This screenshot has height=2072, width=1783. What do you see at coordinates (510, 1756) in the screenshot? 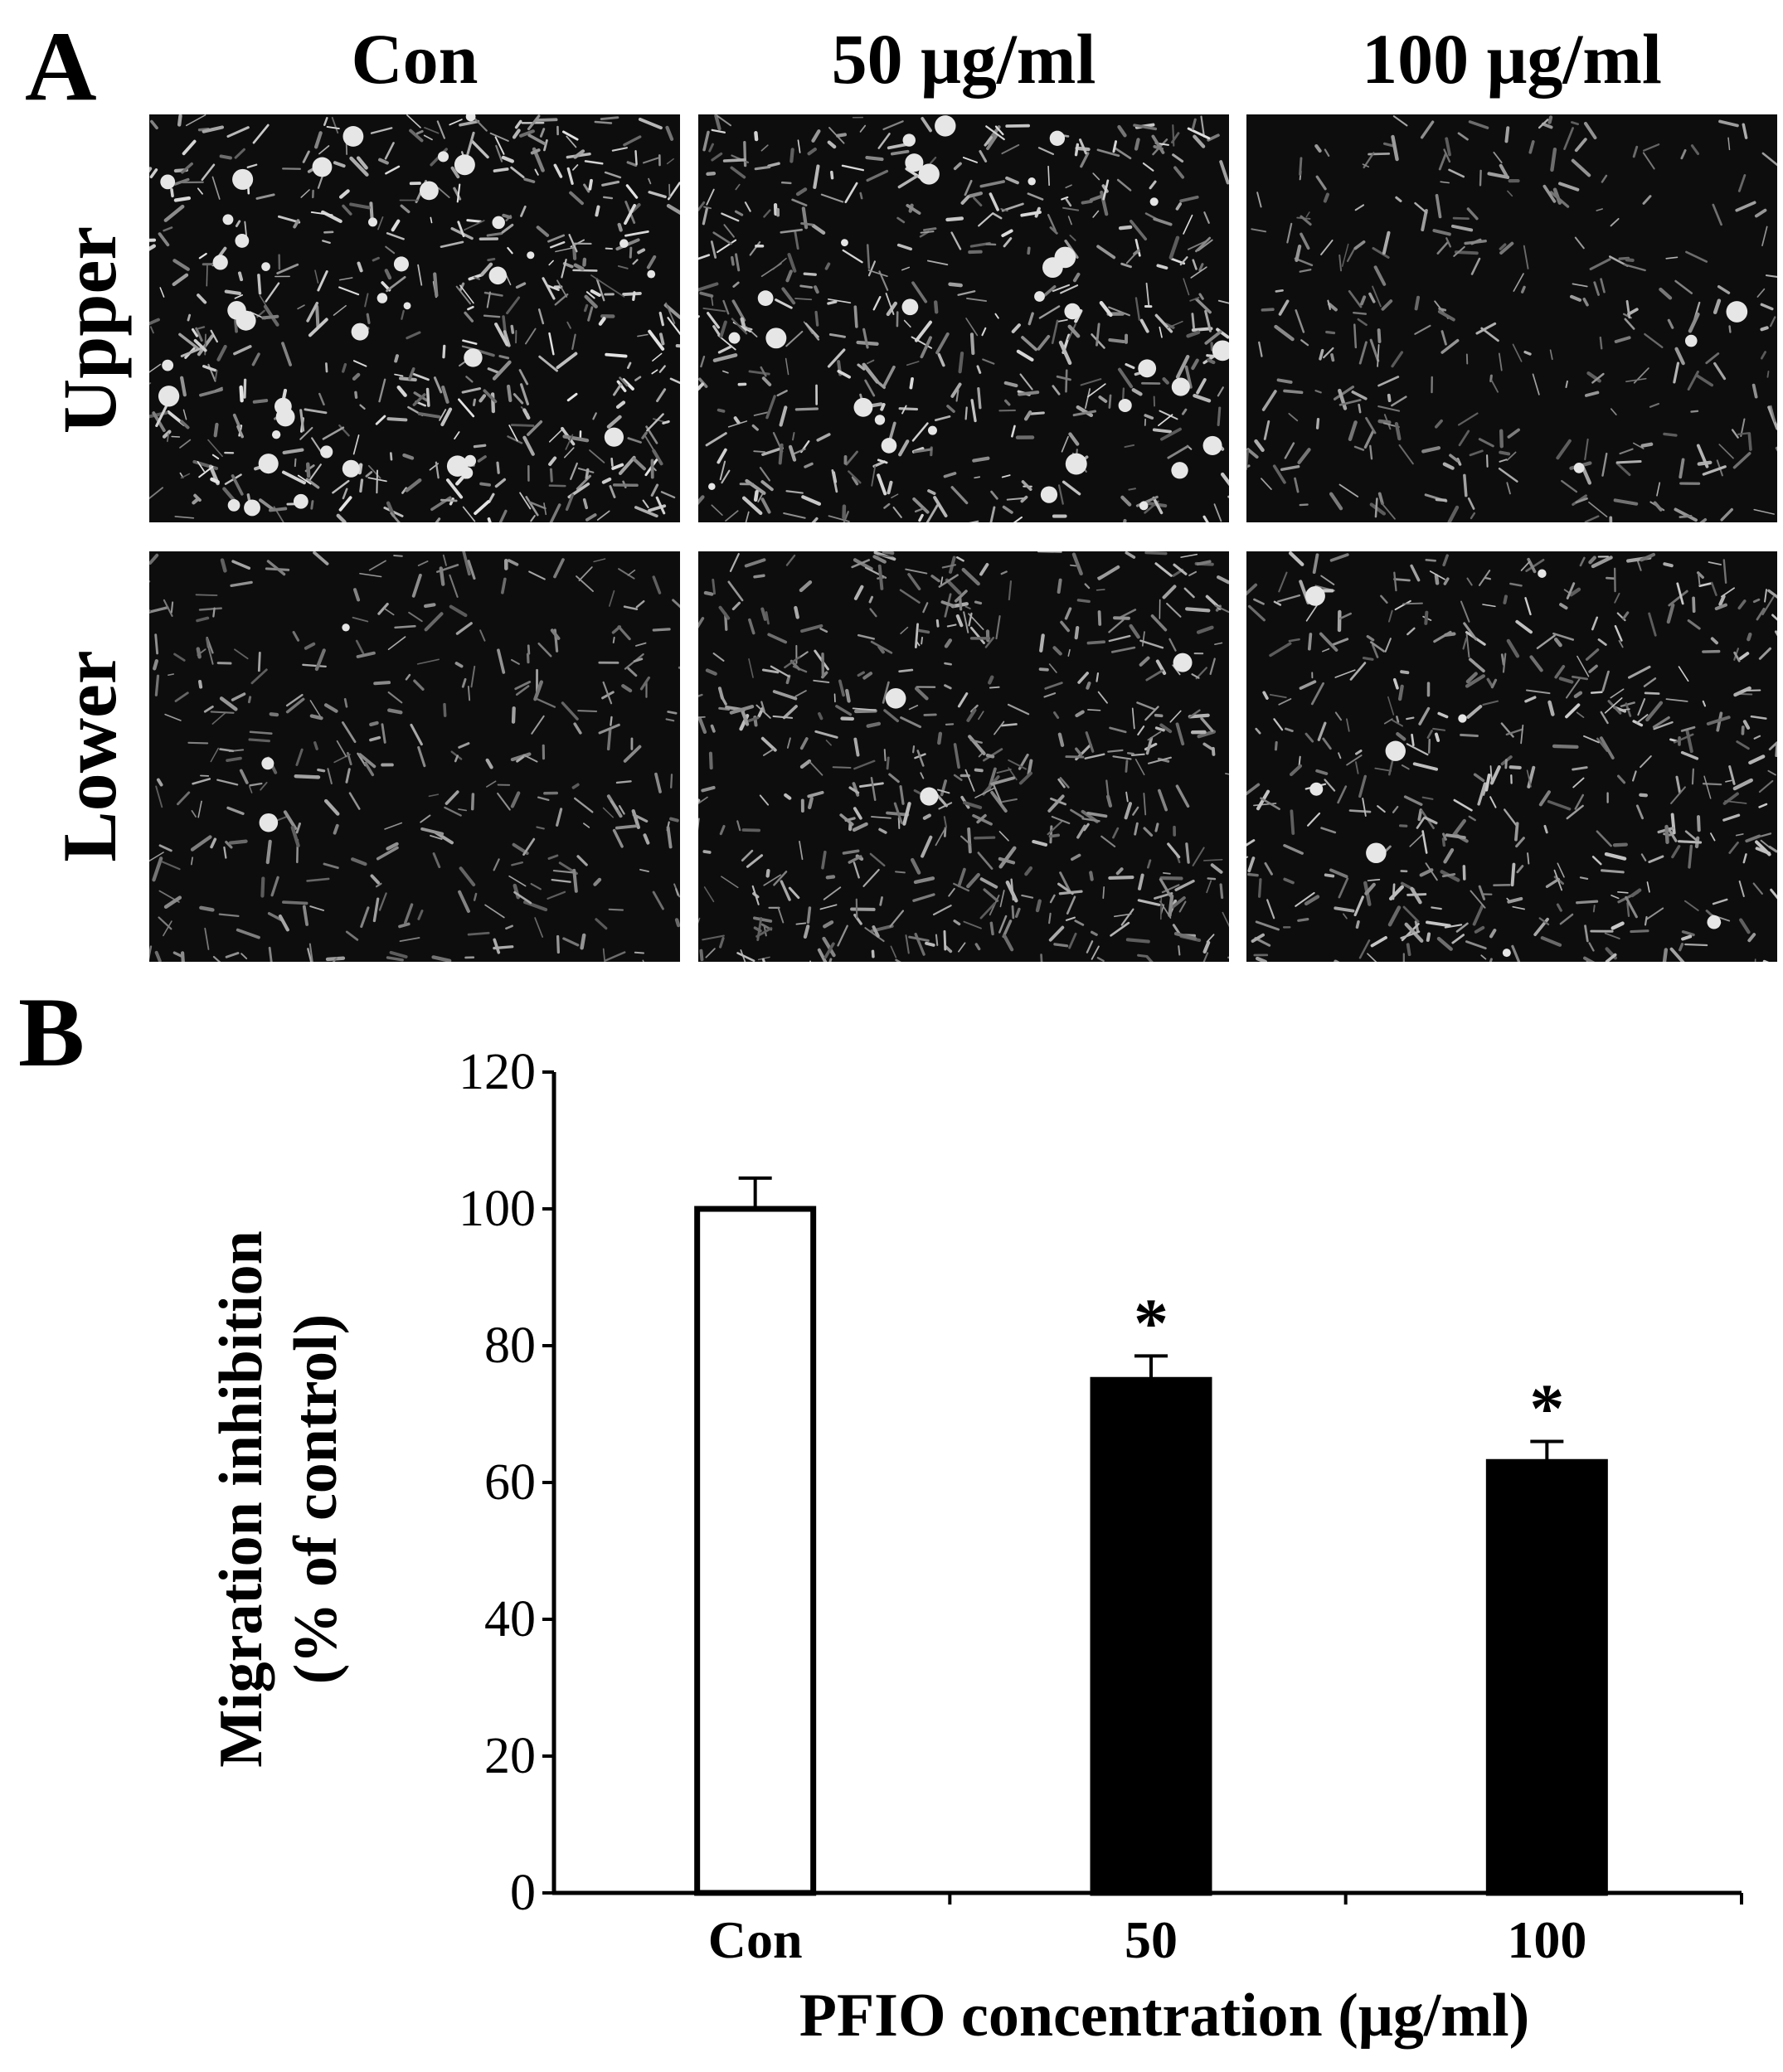
I see `y-tick-label: 20` at bounding box center [510, 1756].